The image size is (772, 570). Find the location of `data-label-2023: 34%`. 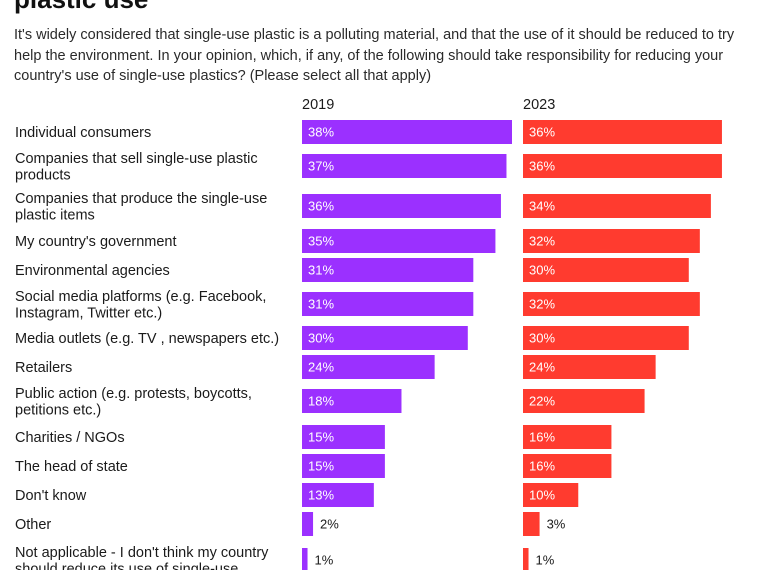

data-label-2023: 34% is located at coordinates (542, 206).